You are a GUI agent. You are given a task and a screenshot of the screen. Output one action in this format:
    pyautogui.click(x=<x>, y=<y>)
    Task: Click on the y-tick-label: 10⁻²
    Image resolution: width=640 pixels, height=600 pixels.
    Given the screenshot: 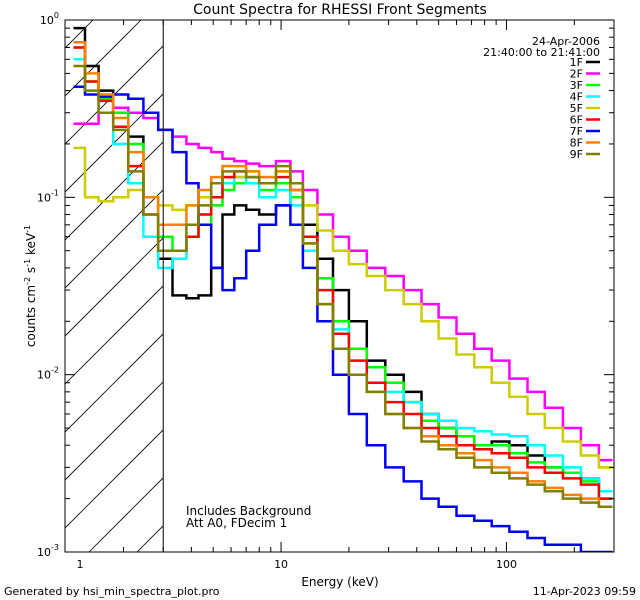 What is the action you would take?
    pyautogui.click(x=48, y=374)
    